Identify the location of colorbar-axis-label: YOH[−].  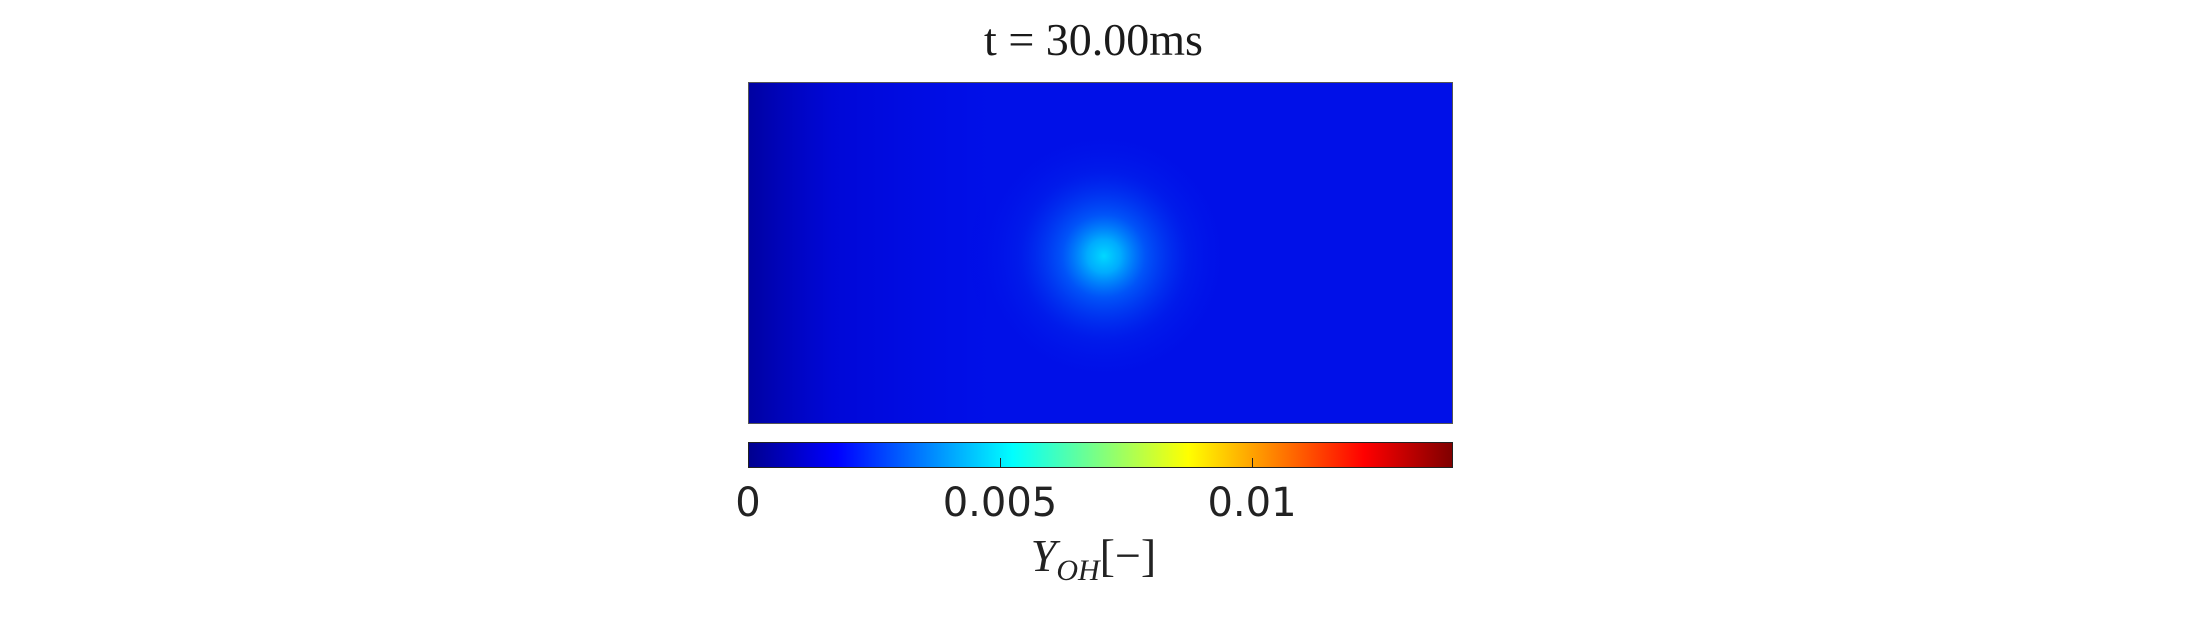
(1093, 563).